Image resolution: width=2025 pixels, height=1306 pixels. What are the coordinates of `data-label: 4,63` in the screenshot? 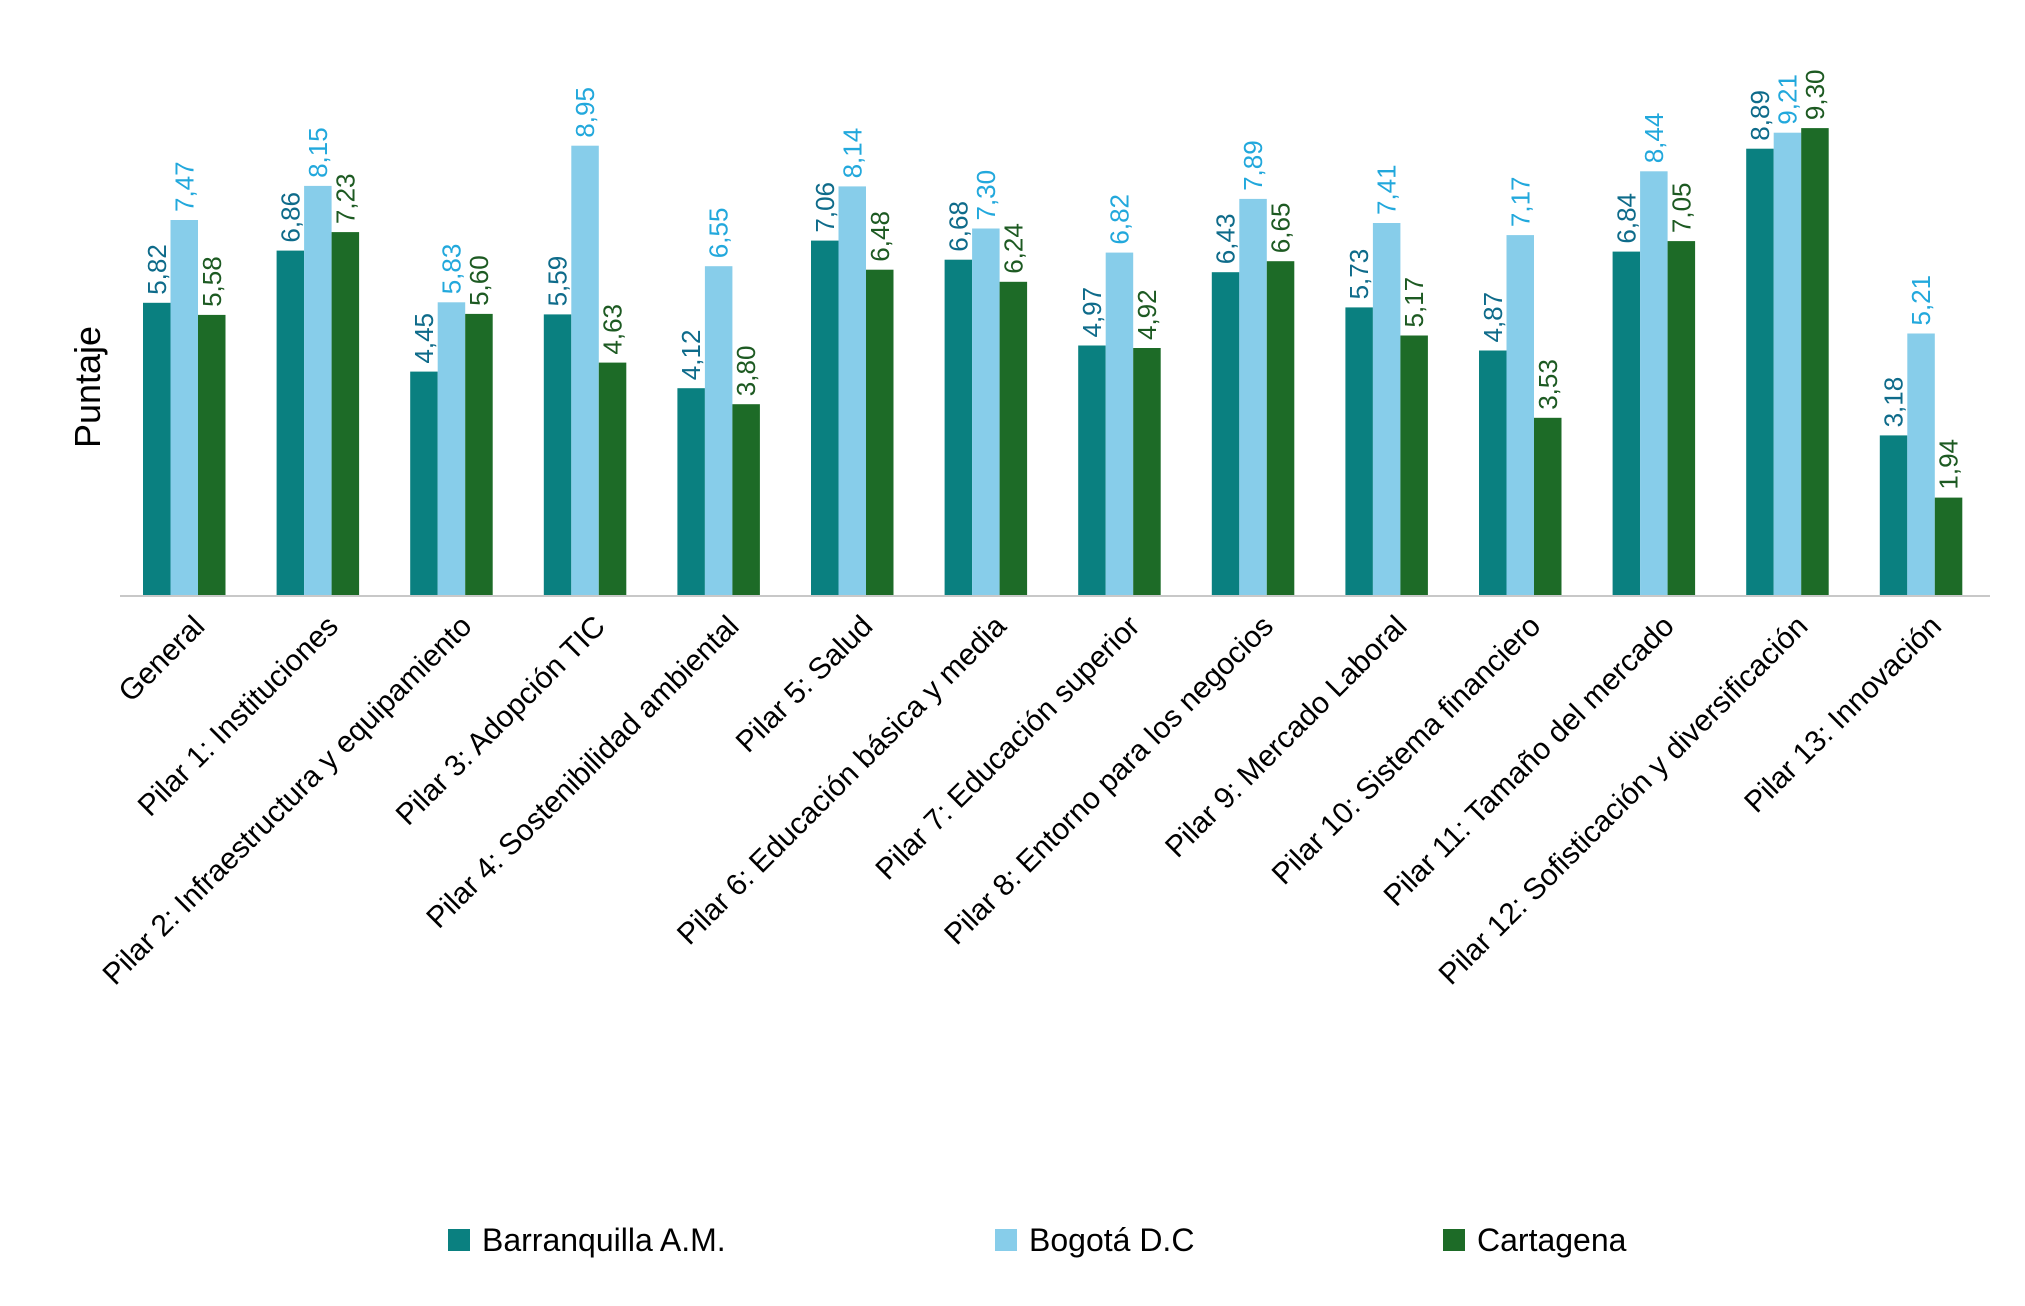 It's located at (613, 329).